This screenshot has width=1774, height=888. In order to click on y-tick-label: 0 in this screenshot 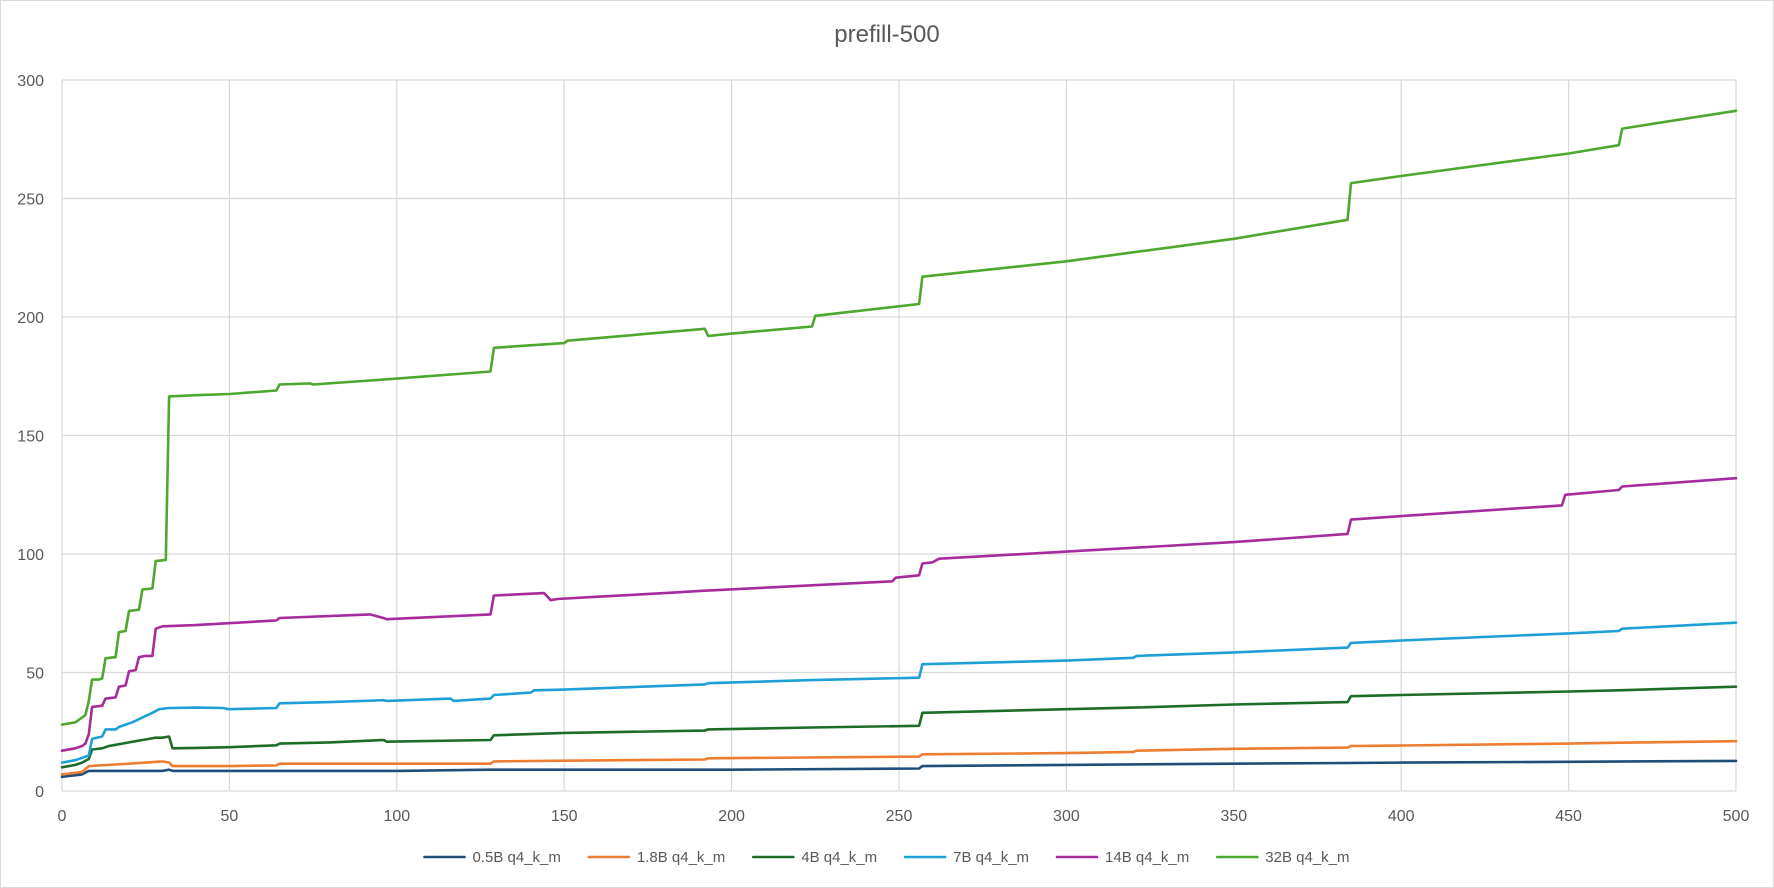, I will do `click(39, 792)`.